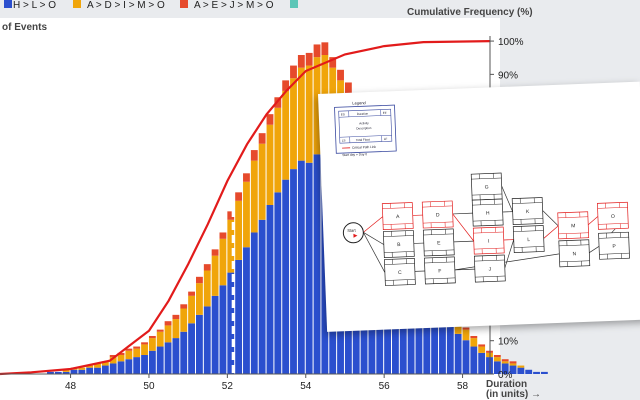  Describe the element at coordinates (149, 386) in the screenshot. I see `x-tick-label-1: 50` at that location.